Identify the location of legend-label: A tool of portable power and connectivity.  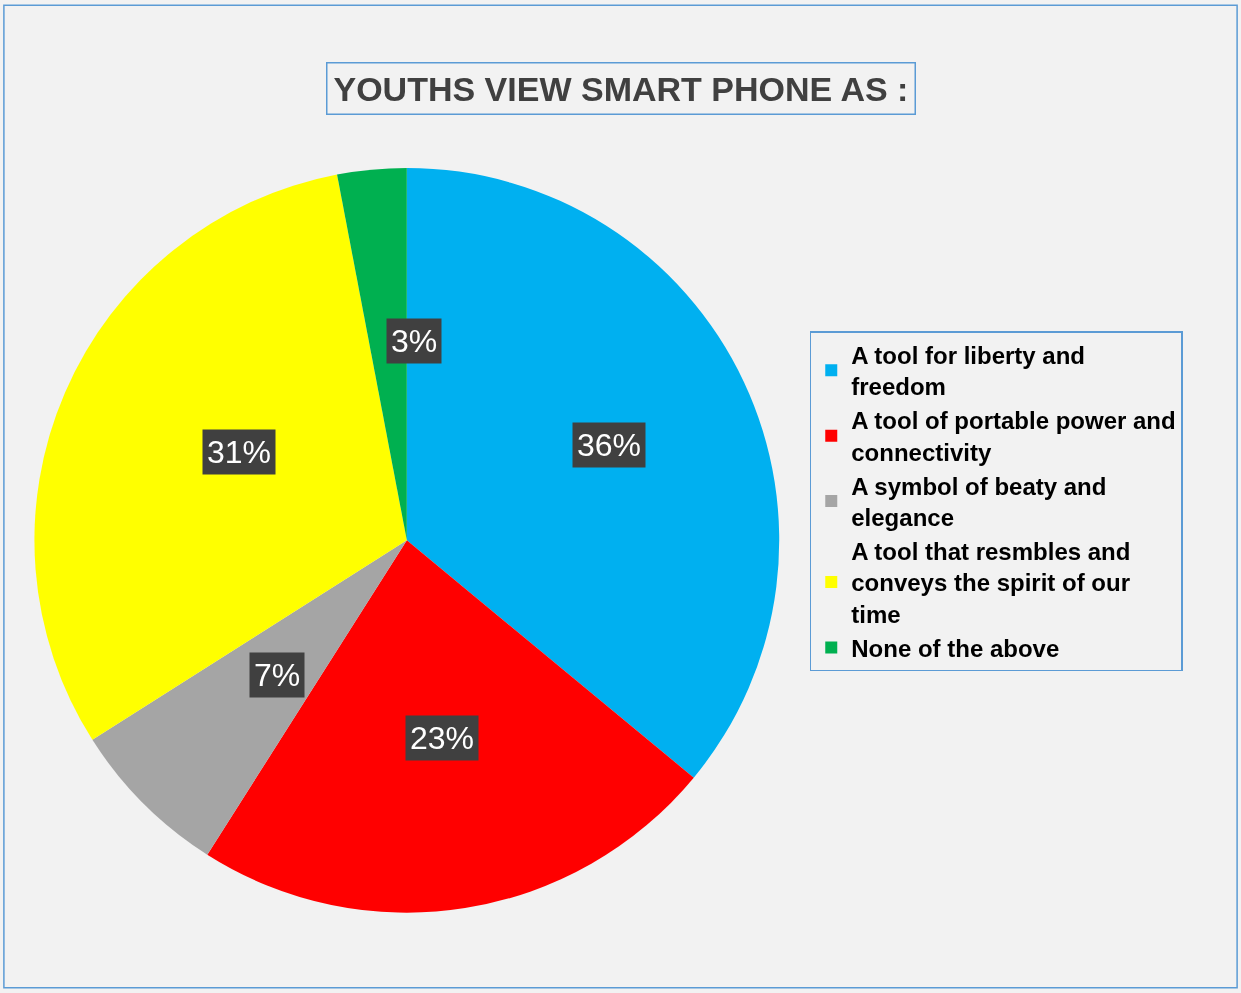
(1013, 436).